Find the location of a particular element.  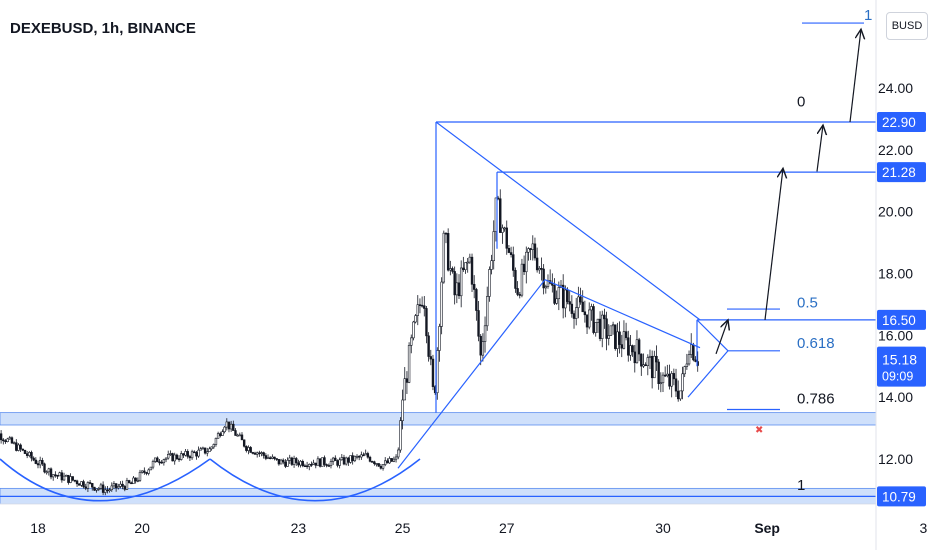

x-tick-label: 23 is located at coordinates (299, 528).